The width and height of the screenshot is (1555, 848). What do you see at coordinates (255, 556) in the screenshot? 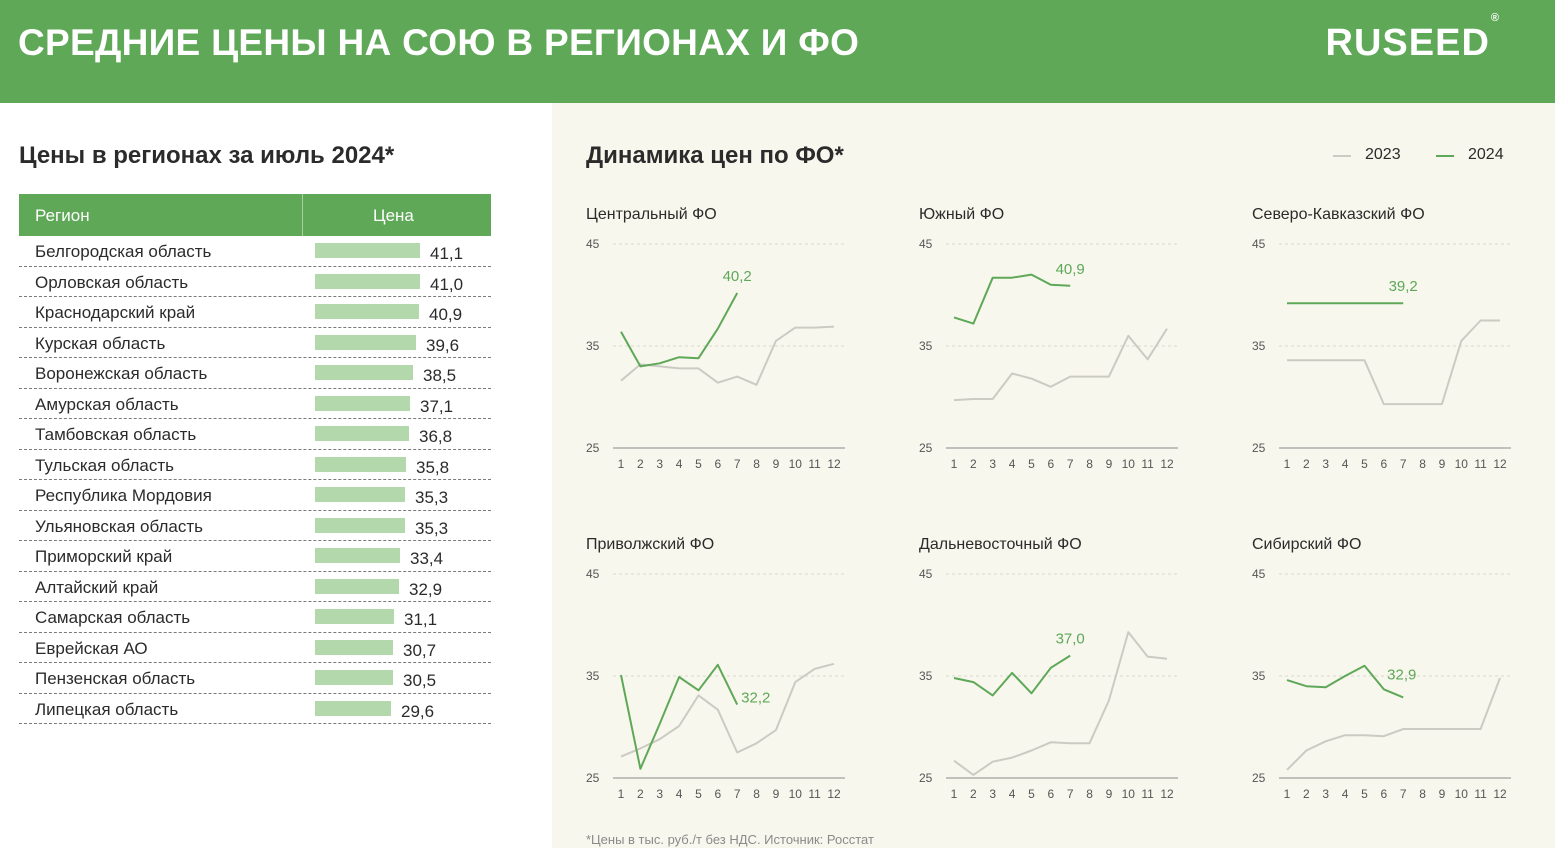
I see `table-row: Приморский край 33,4` at bounding box center [255, 556].